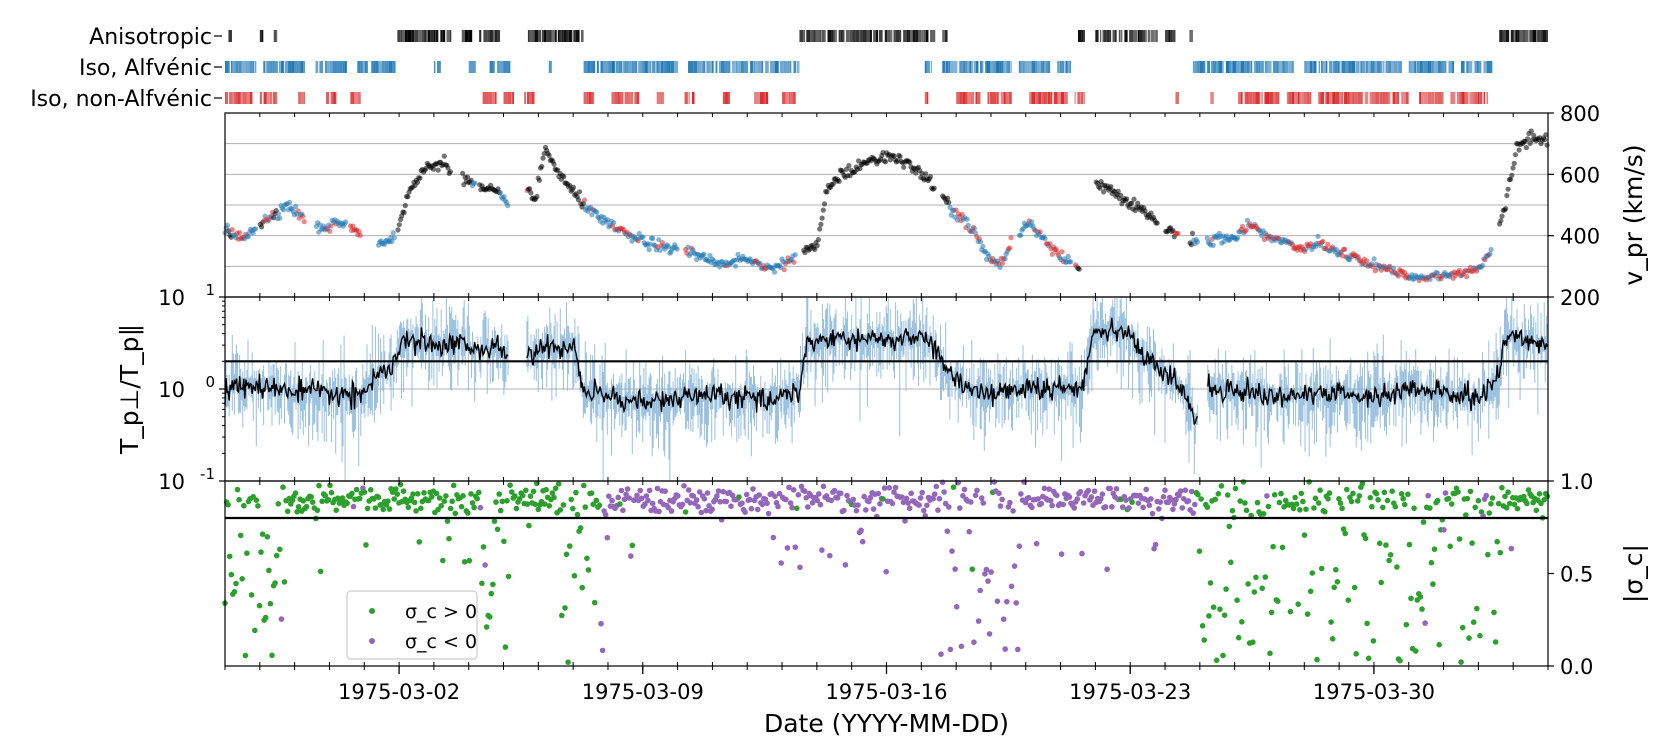 The image size is (1661, 756). Describe the element at coordinates (1580, 298) in the screenshot. I see `speed-y-tick-label: 200` at that location.